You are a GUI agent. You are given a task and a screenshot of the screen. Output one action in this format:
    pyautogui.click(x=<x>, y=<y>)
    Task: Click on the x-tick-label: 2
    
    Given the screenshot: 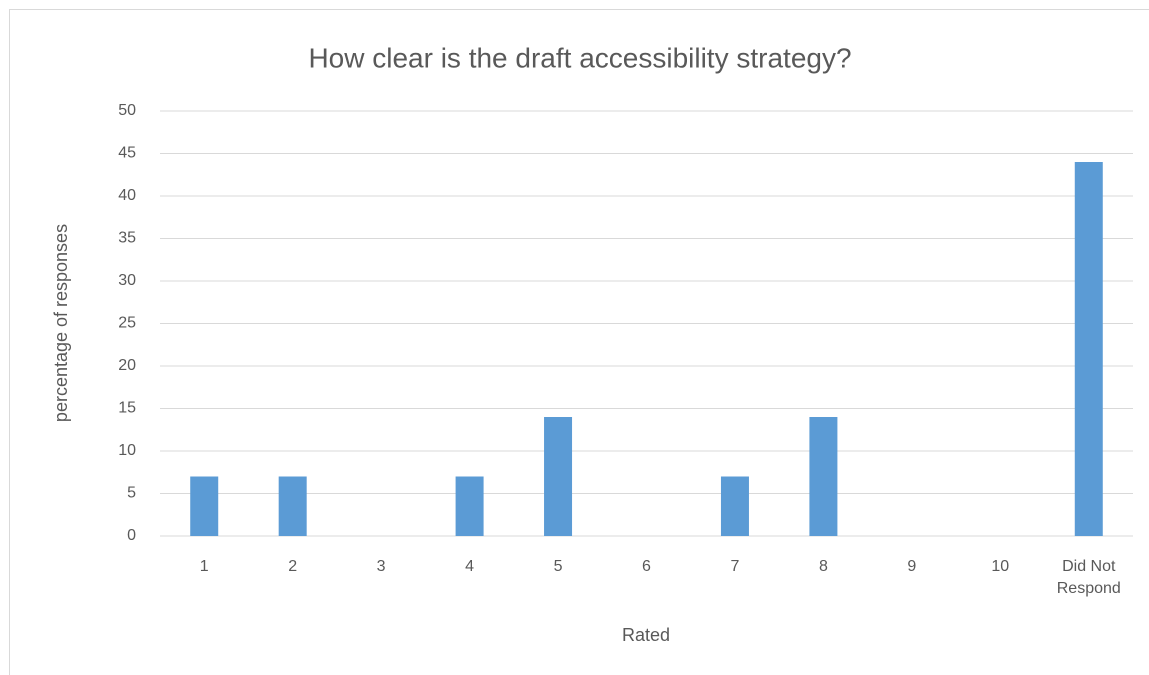 What is the action you would take?
    pyautogui.click(x=293, y=566)
    